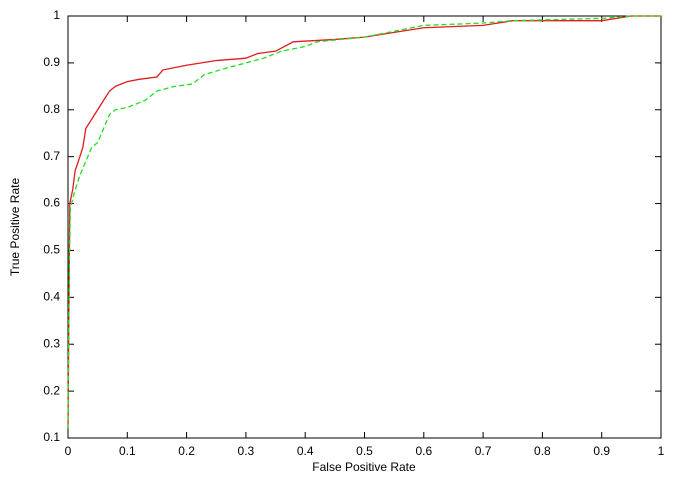  What do you see at coordinates (246, 451) in the screenshot?
I see `x-tick-label: 0.3` at bounding box center [246, 451].